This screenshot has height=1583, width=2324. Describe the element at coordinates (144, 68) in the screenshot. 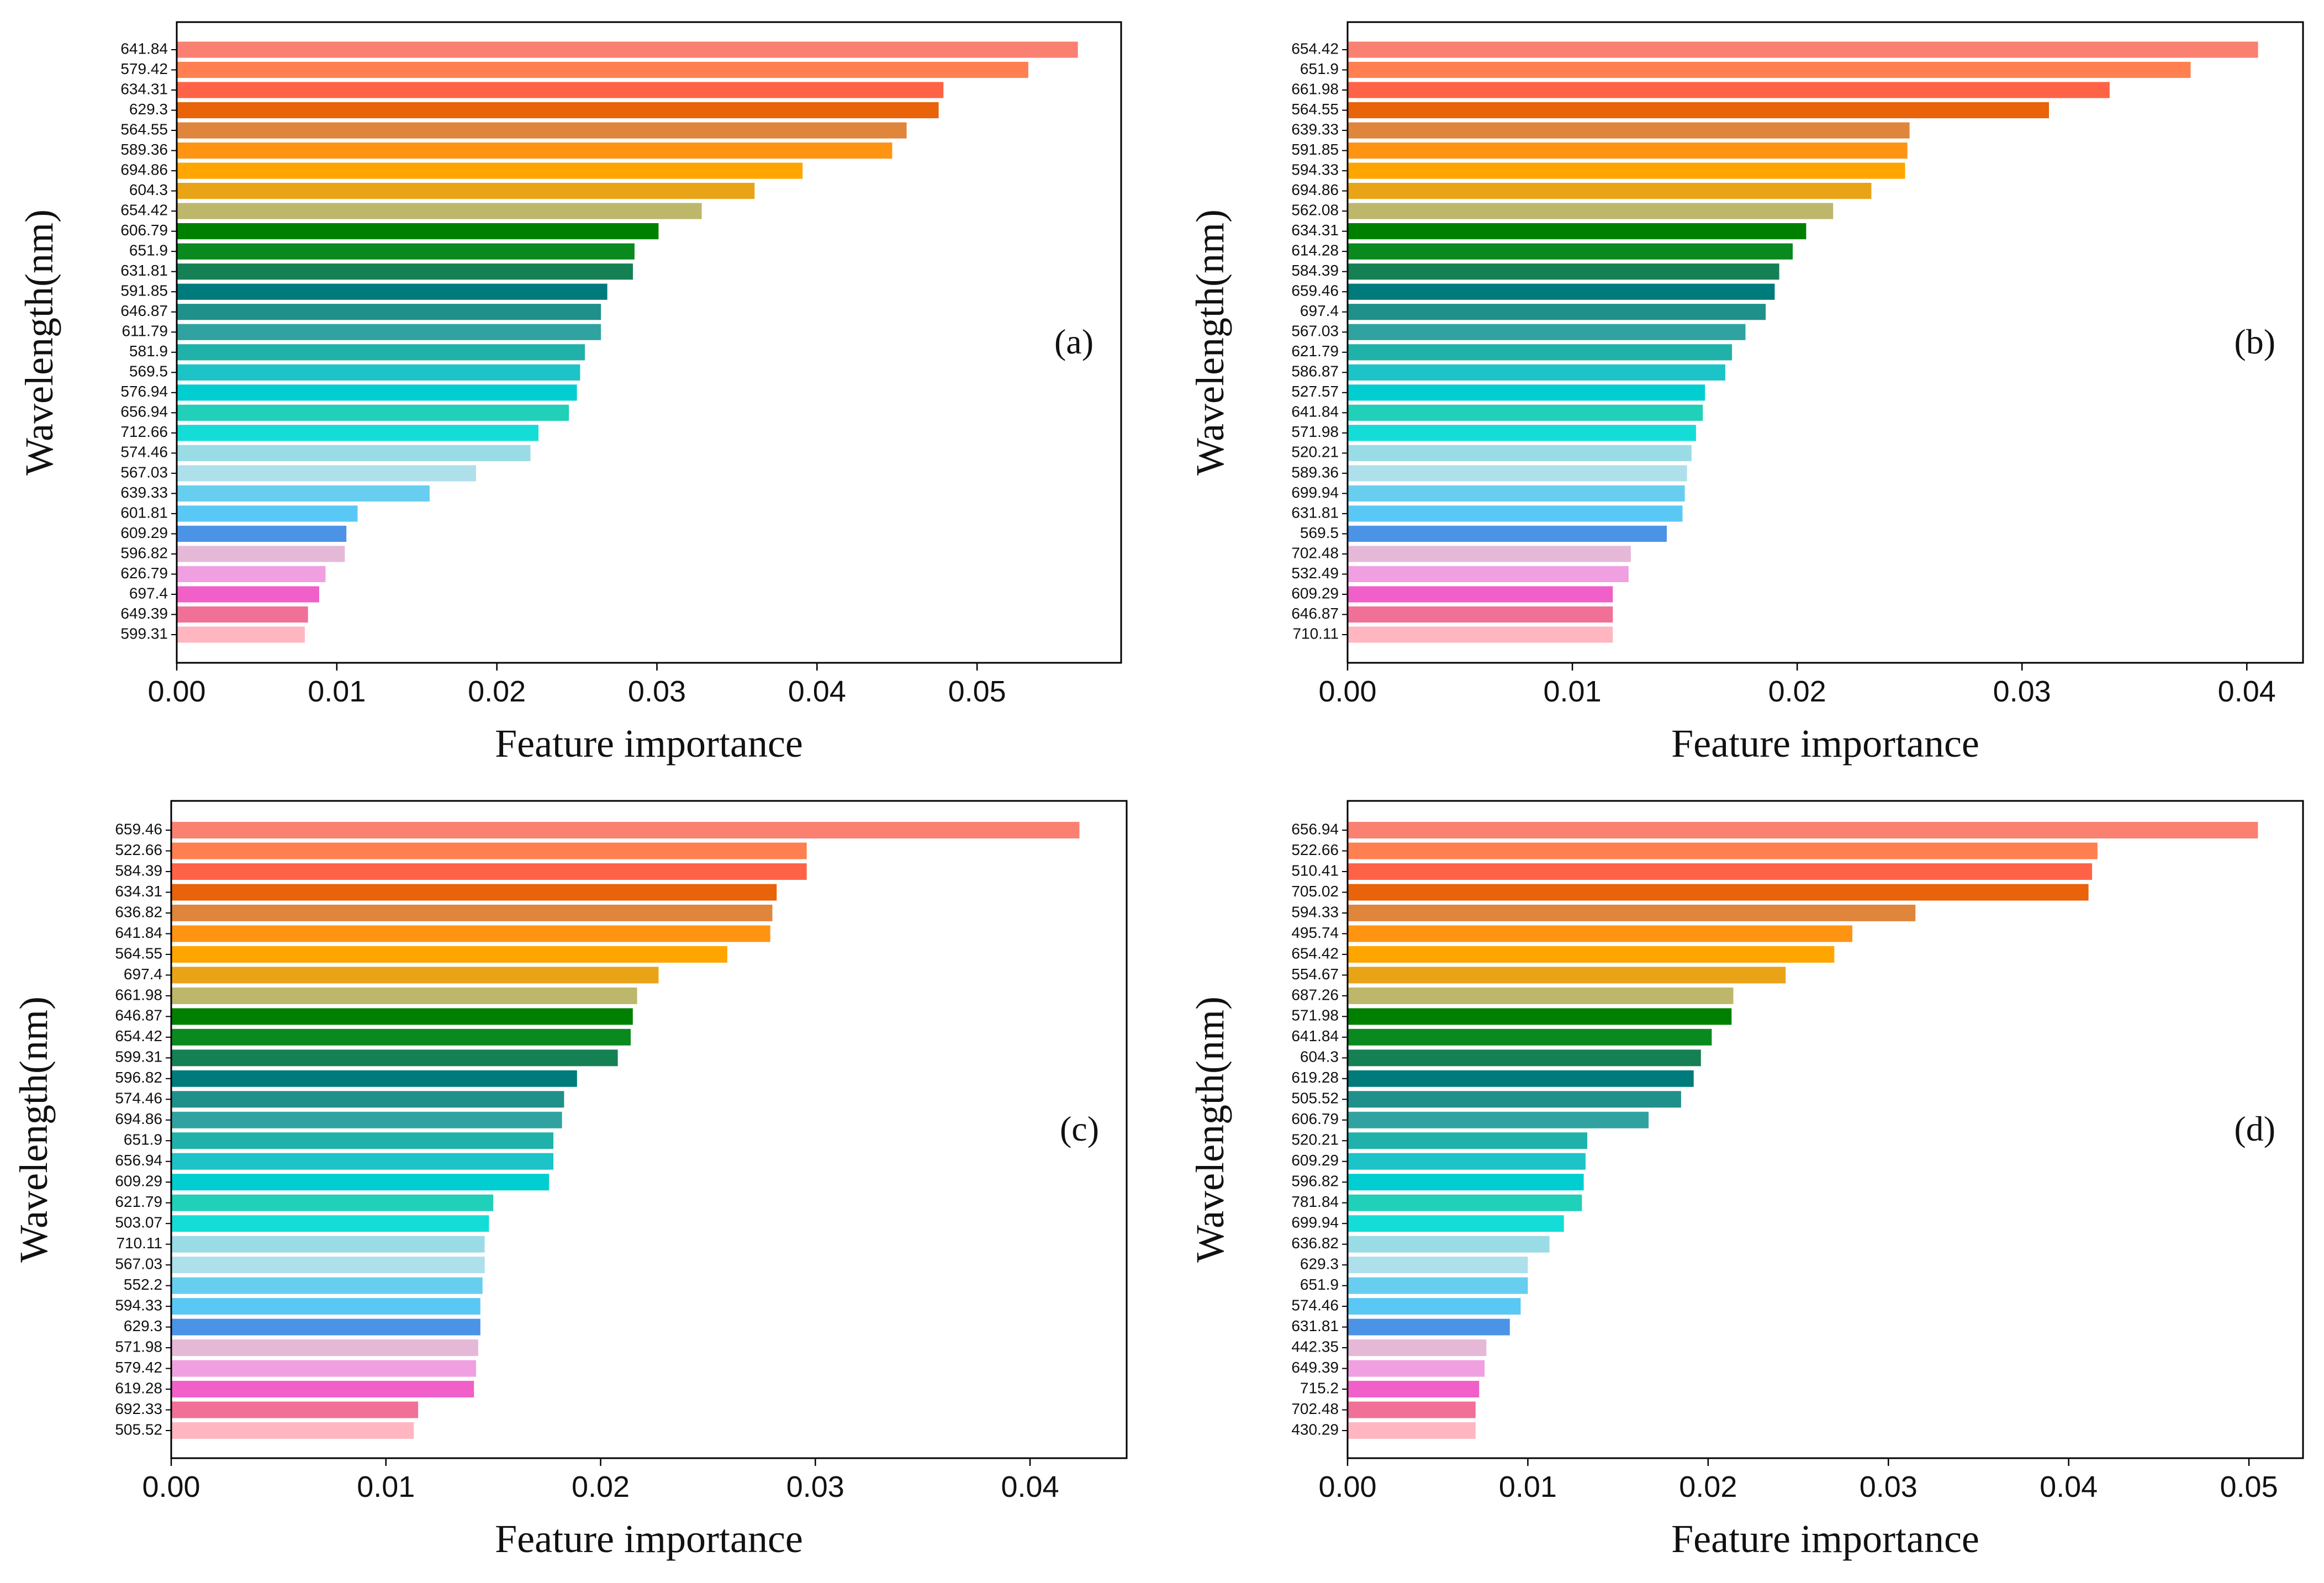

I see `y-tick-label: 579.42` at that location.